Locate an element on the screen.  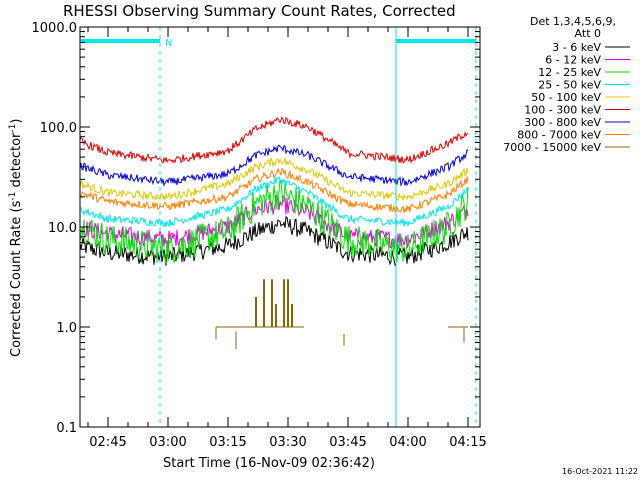
x-tick-label: 03:30 is located at coordinates (287, 442).